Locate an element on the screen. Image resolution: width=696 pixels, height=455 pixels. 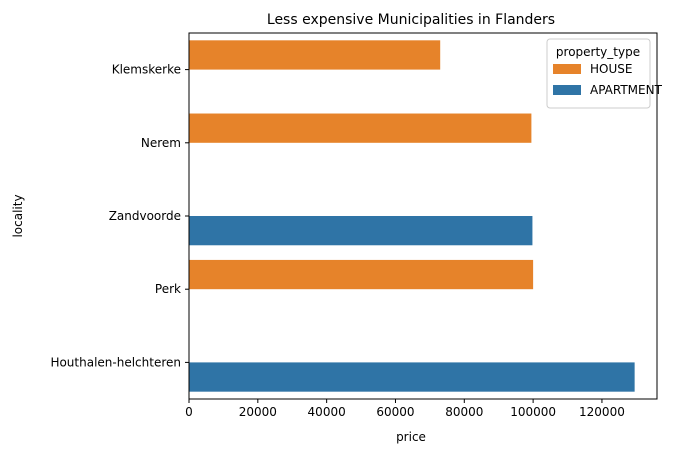
y-axis-label: locality is located at coordinates (18, 215).